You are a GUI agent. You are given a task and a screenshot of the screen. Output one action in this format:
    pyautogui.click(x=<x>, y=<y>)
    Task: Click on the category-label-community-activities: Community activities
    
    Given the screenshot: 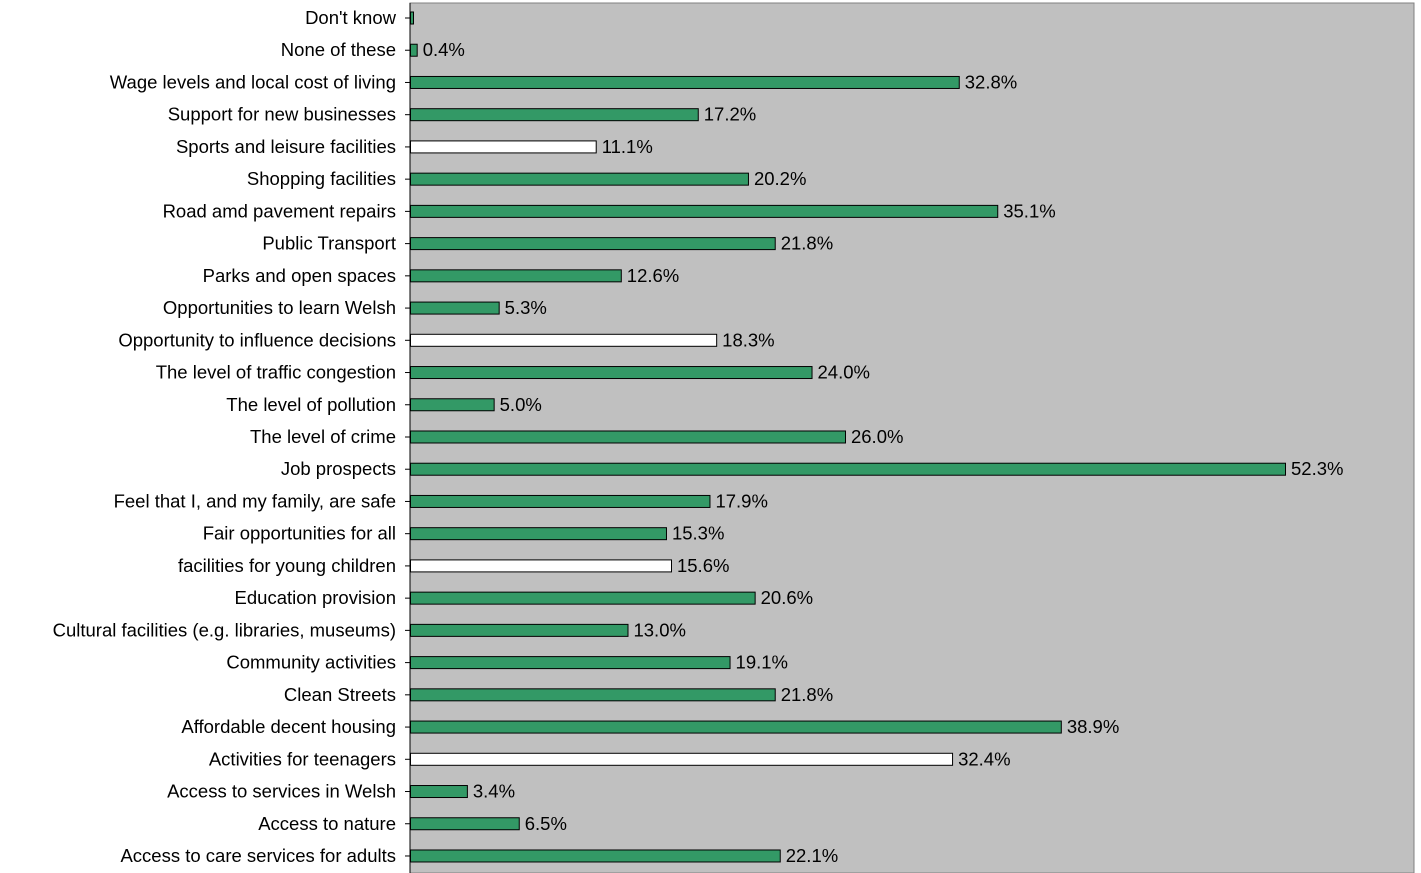 What is the action you would take?
    pyautogui.click(x=311, y=662)
    